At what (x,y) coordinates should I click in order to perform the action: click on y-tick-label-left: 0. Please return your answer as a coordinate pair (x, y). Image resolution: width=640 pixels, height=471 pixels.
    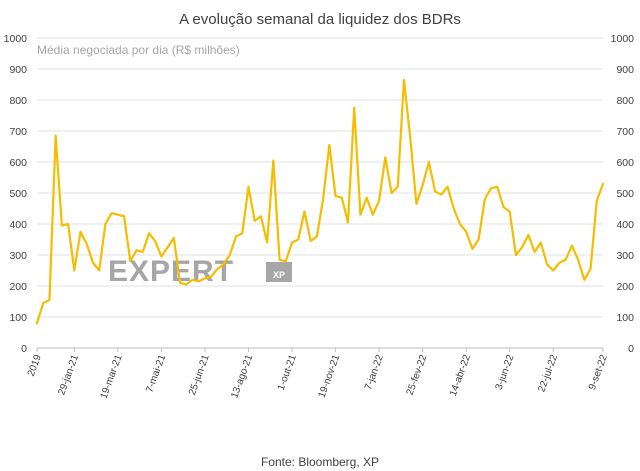
    Looking at the image, I should click on (24, 349).